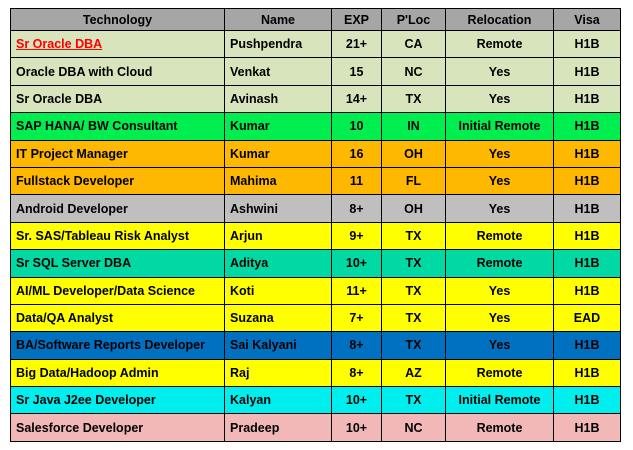 Image resolution: width=633 pixels, height=450 pixels. I want to click on table-row: Big Data/Hadoop Admin Raj 8+ AZ Remote H1B, so click(315, 373).